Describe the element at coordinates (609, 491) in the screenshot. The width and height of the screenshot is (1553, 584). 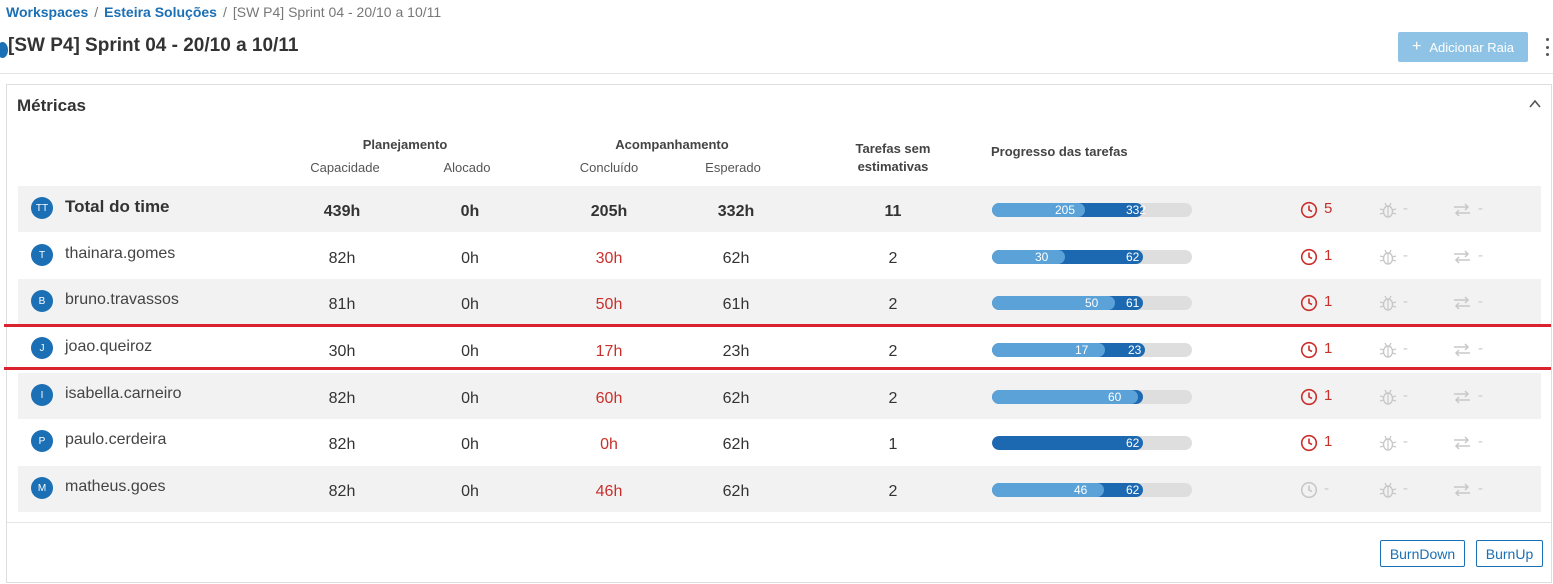
I see `done-value: 46h` at that location.